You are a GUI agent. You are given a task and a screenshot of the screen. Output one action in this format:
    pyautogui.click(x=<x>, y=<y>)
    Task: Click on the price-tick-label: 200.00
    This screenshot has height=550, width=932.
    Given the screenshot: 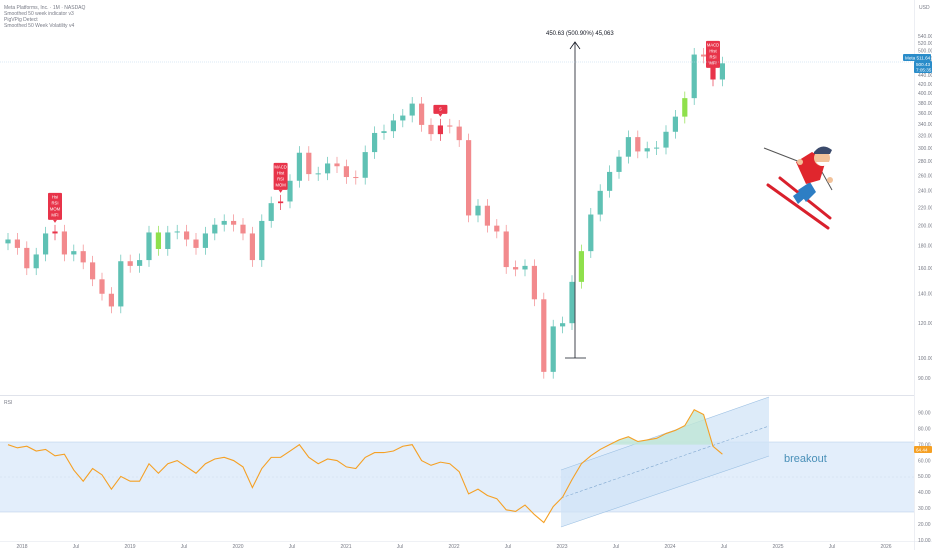 What is the action you would take?
    pyautogui.click(x=925, y=226)
    